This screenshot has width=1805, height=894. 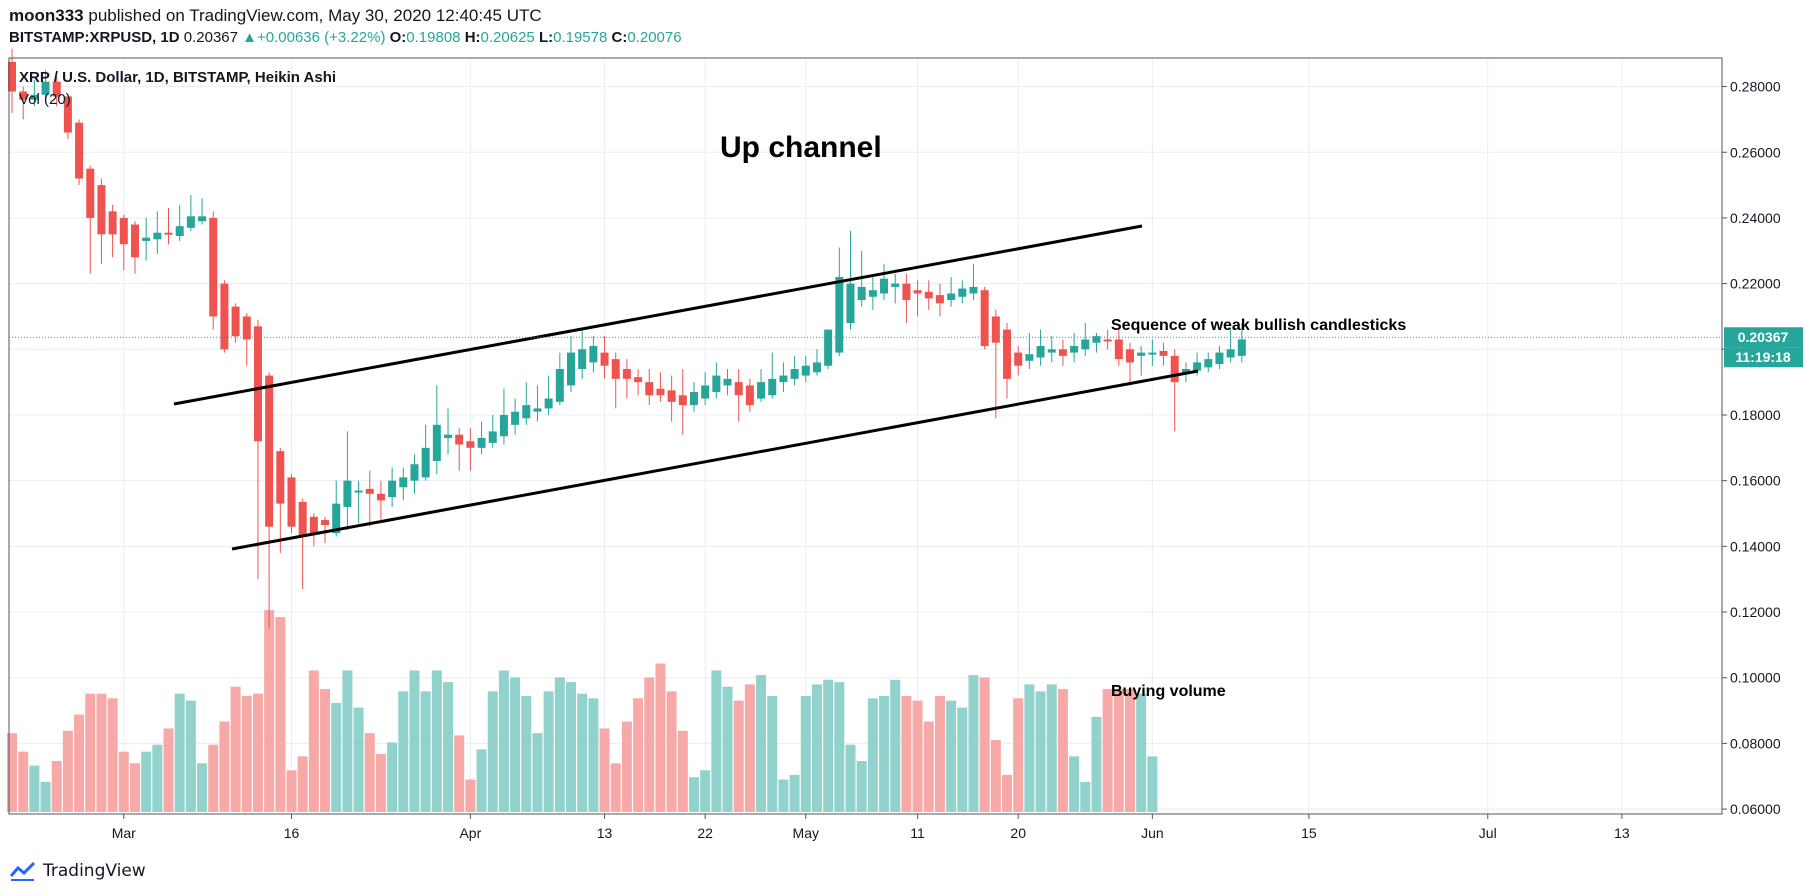 What do you see at coordinates (46, 15) in the screenshot?
I see `publisher-name: moon333` at bounding box center [46, 15].